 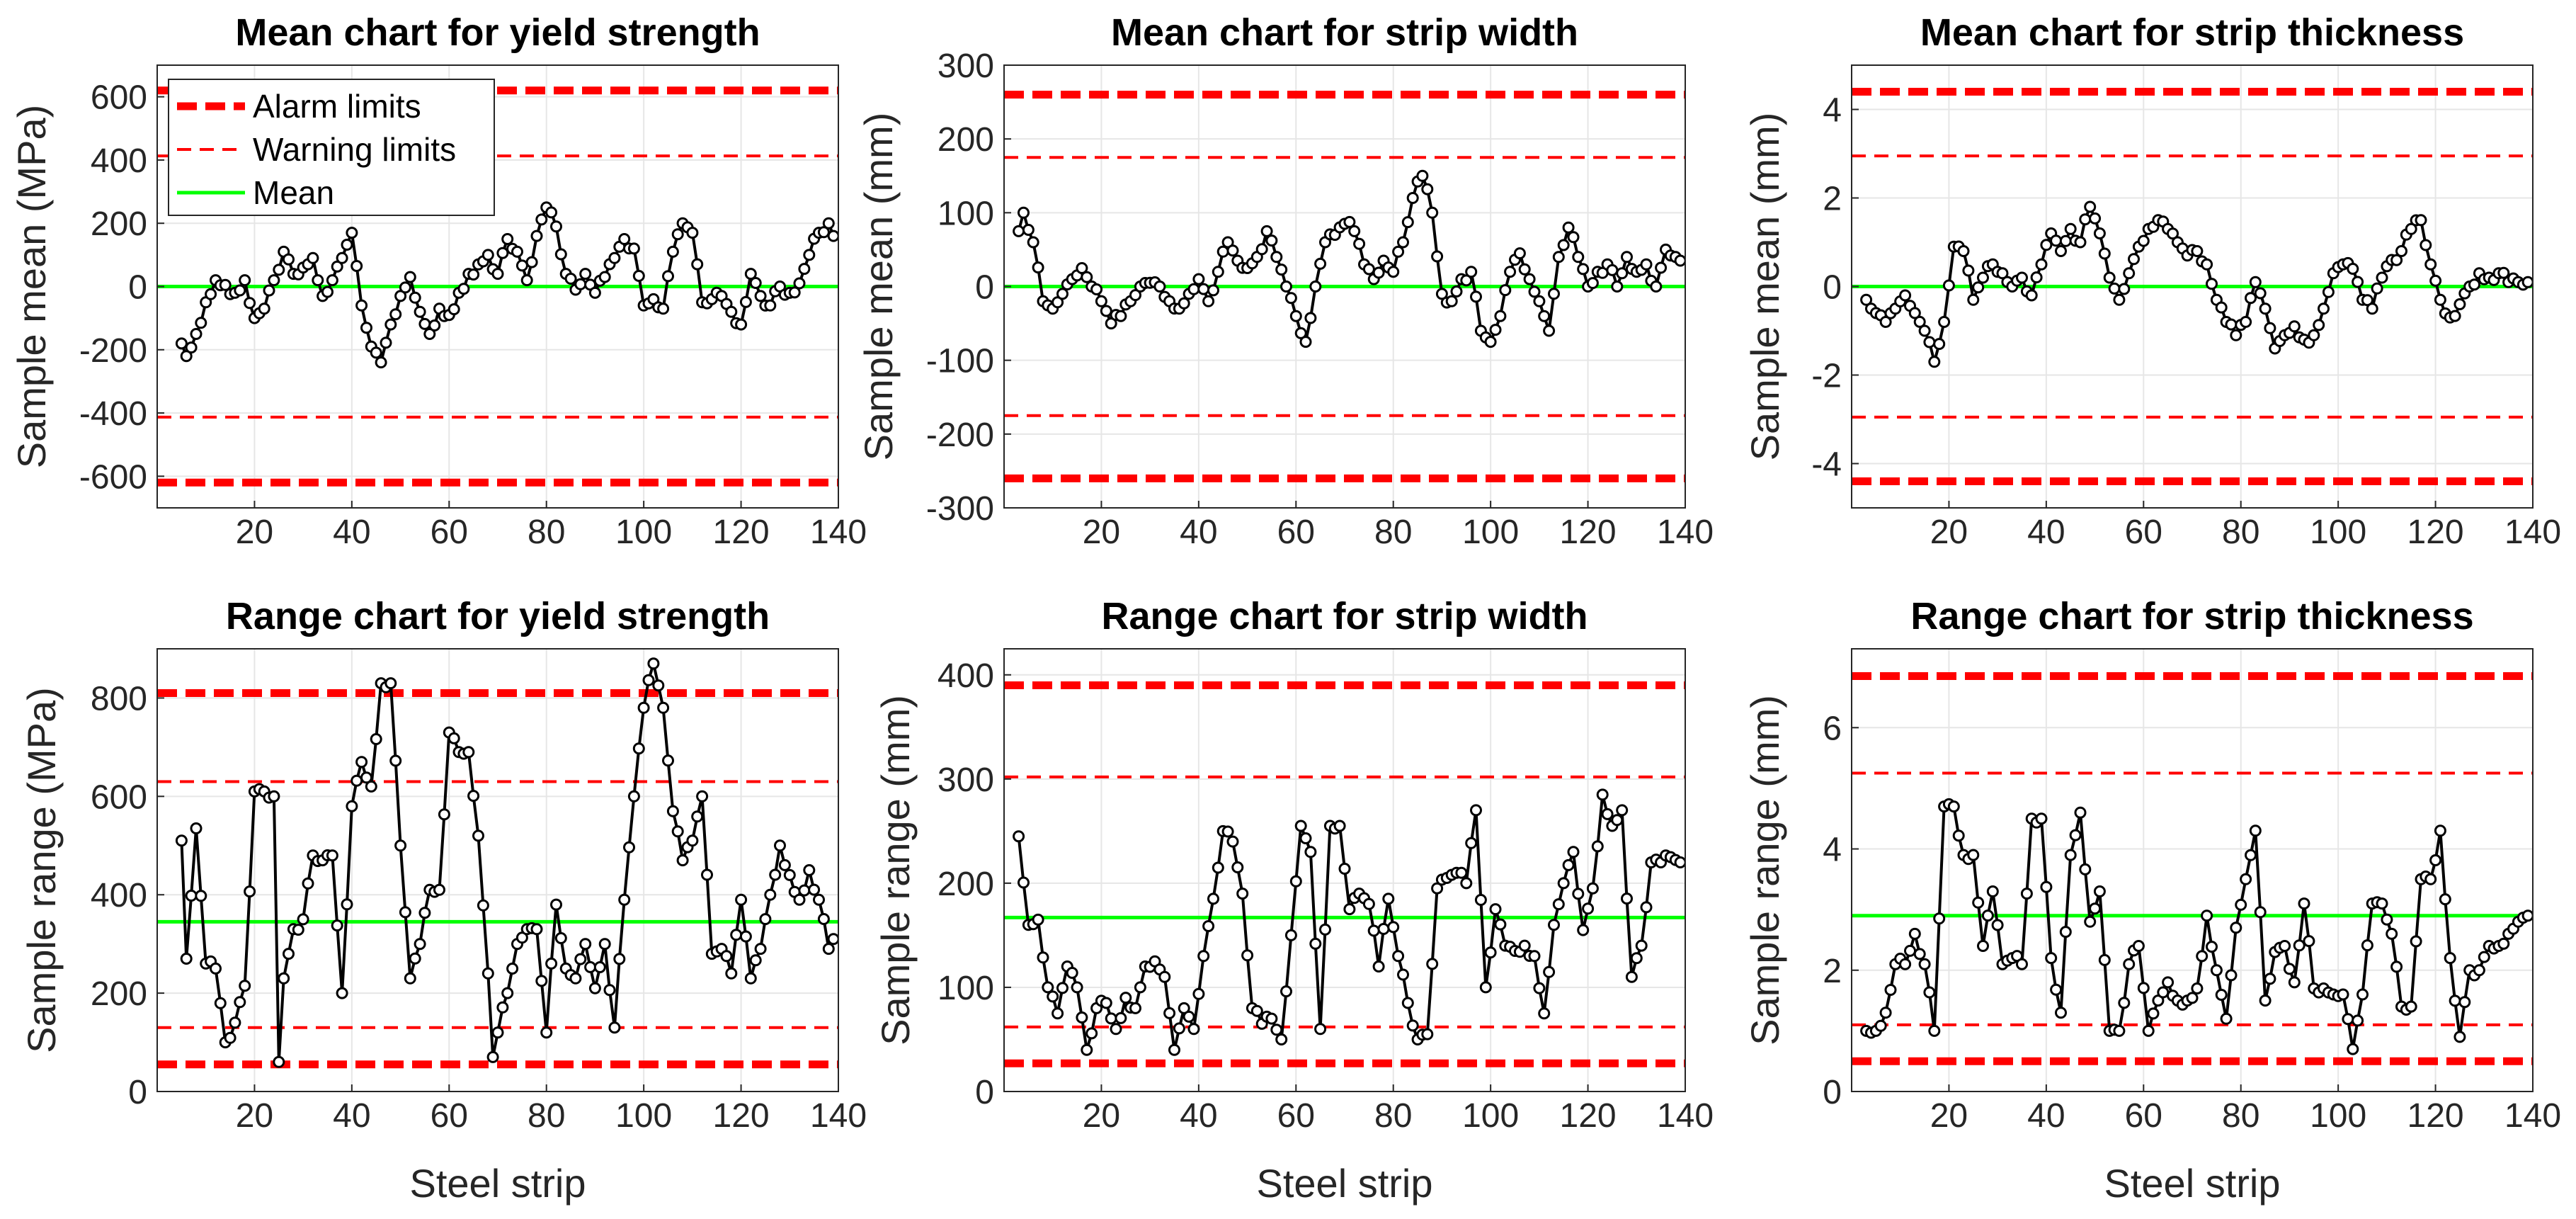 What do you see at coordinates (966, 66) in the screenshot?
I see `y-tick-label: 300` at bounding box center [966, 66].